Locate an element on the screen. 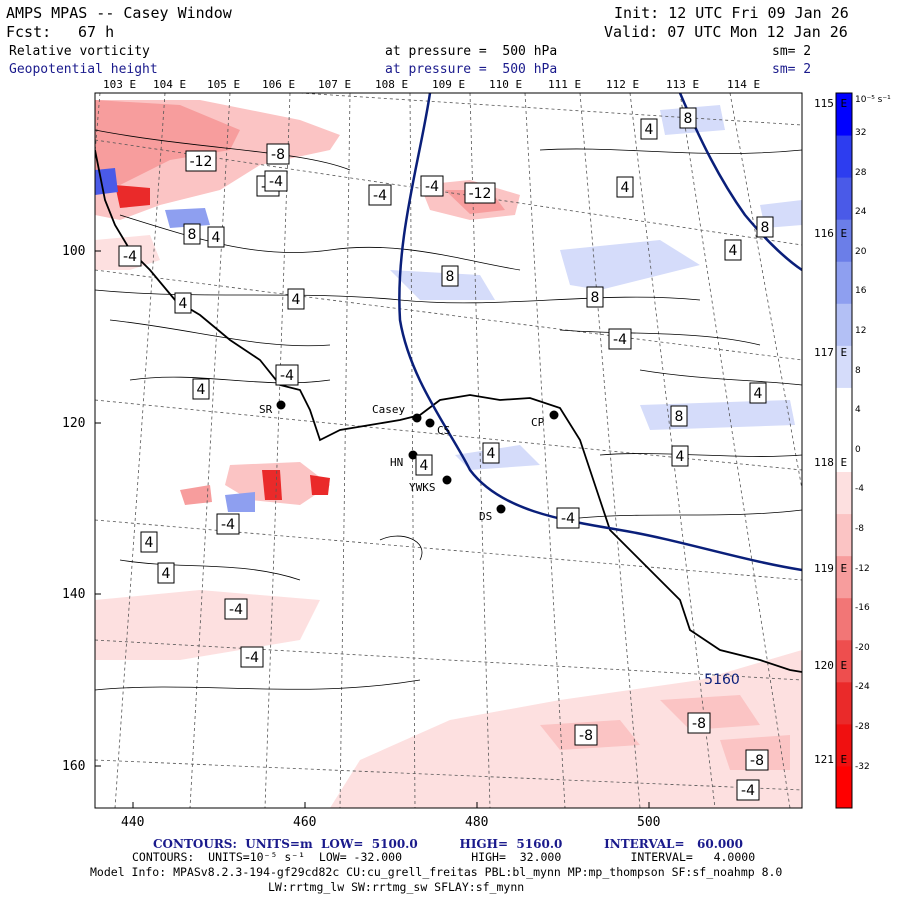  station-dot-hn is located at coordinates (413, 455).